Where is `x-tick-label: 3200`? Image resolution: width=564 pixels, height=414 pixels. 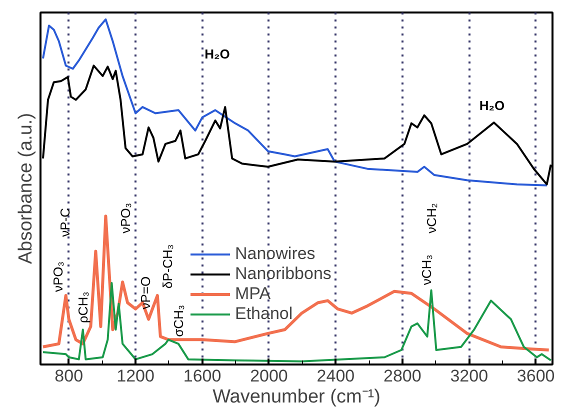
x-tick-label: 3200 is located at coordinates (469, 376).